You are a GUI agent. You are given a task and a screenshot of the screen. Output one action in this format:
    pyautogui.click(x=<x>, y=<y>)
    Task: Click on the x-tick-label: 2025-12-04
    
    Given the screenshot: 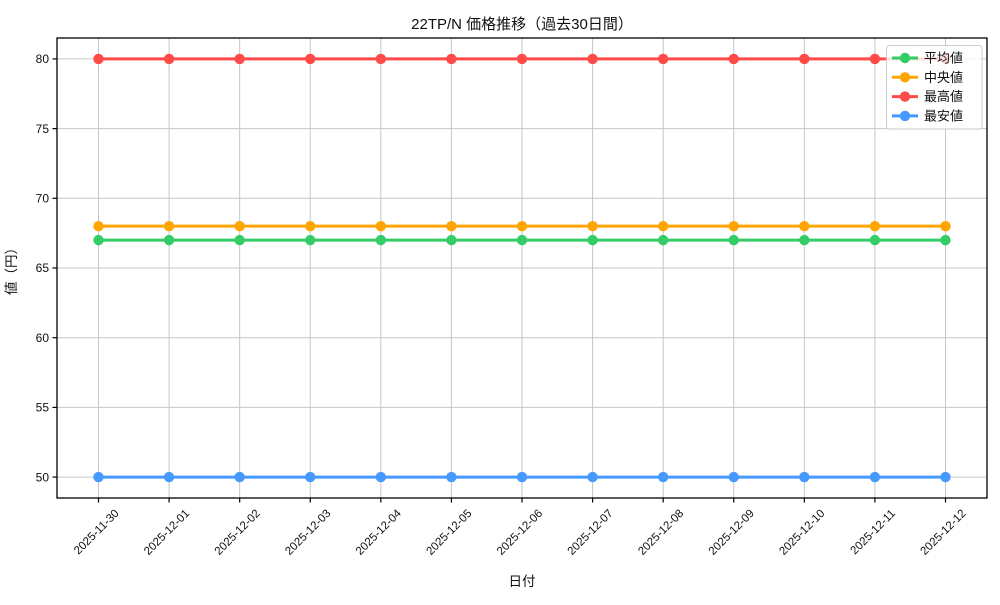 What is the action you would take?
    pyautogui.click(x=379, y=532)
    